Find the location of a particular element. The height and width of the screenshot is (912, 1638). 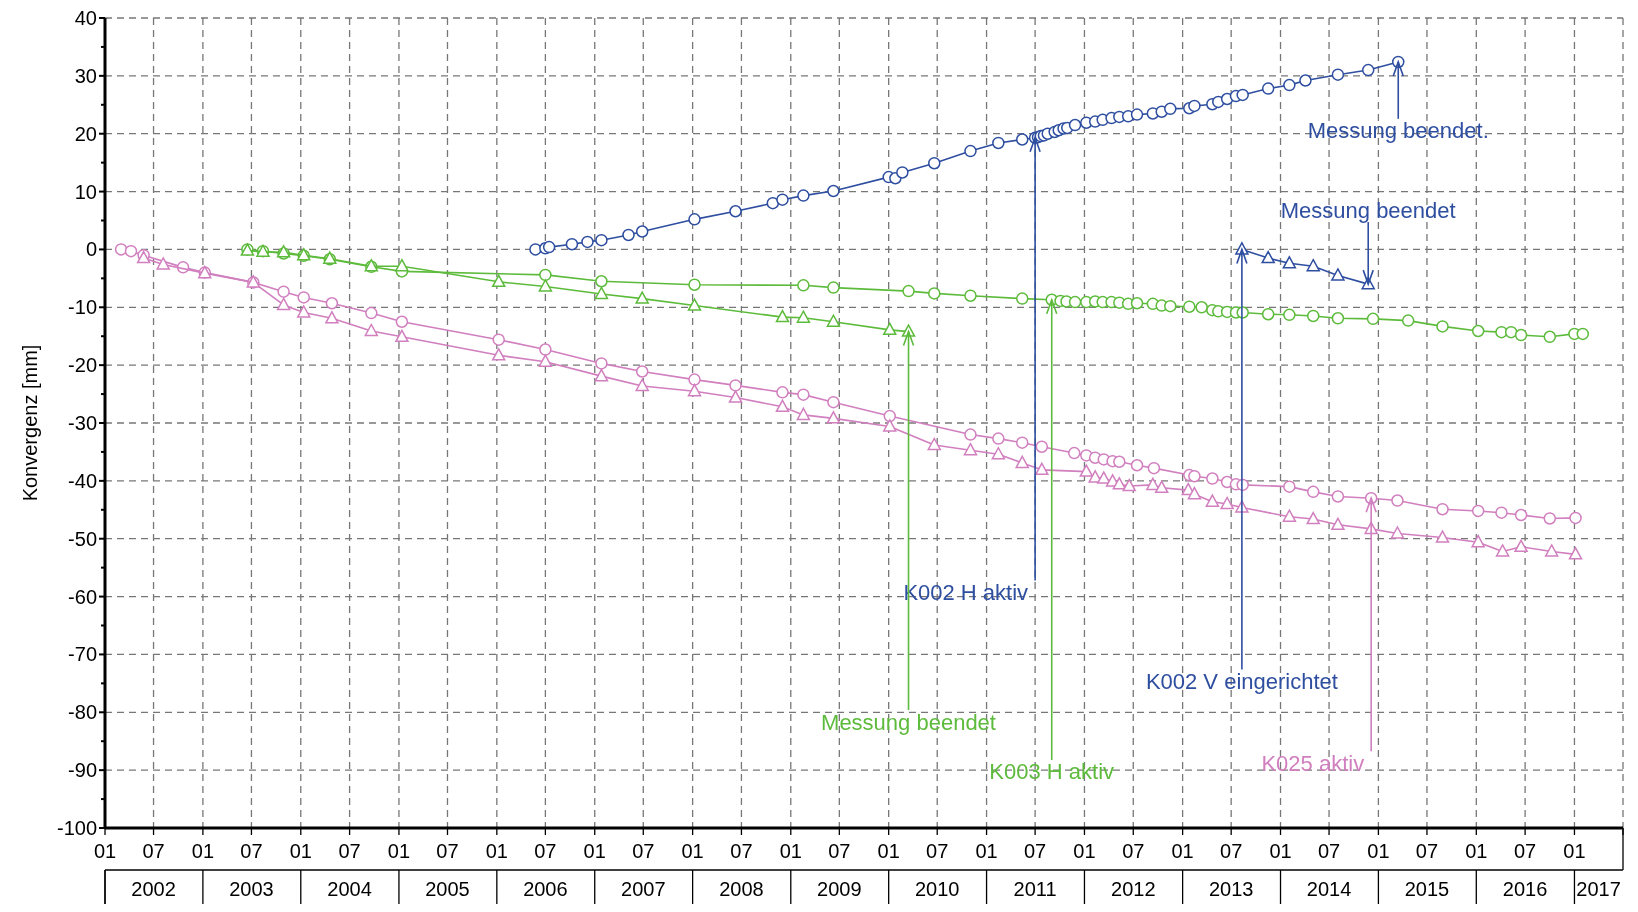

y-tick-label: -70 is located at coordinates (82, 654).